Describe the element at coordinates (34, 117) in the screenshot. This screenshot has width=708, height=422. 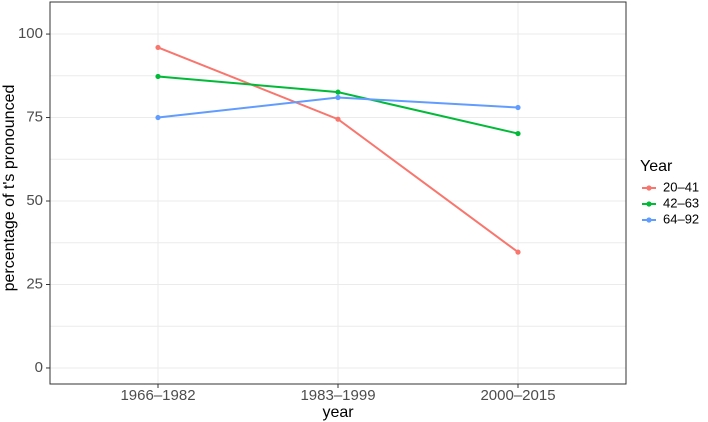
I see `y-tick-label: 75` at that location.